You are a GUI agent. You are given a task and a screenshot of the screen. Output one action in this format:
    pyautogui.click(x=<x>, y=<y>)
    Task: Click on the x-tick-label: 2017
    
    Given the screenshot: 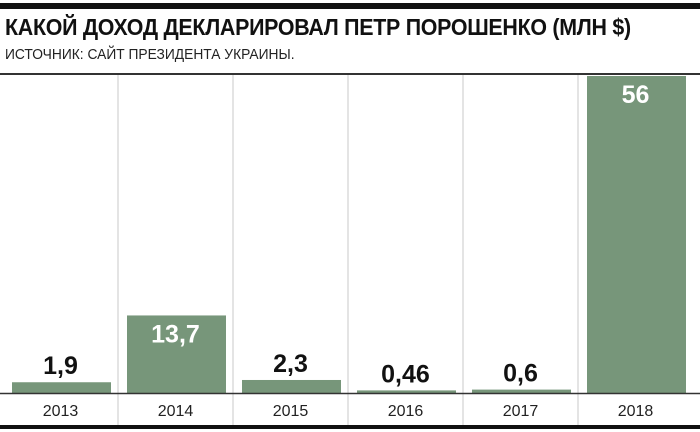 What is the action you would take?
    pyautogui.click(x=521, y=411)
    